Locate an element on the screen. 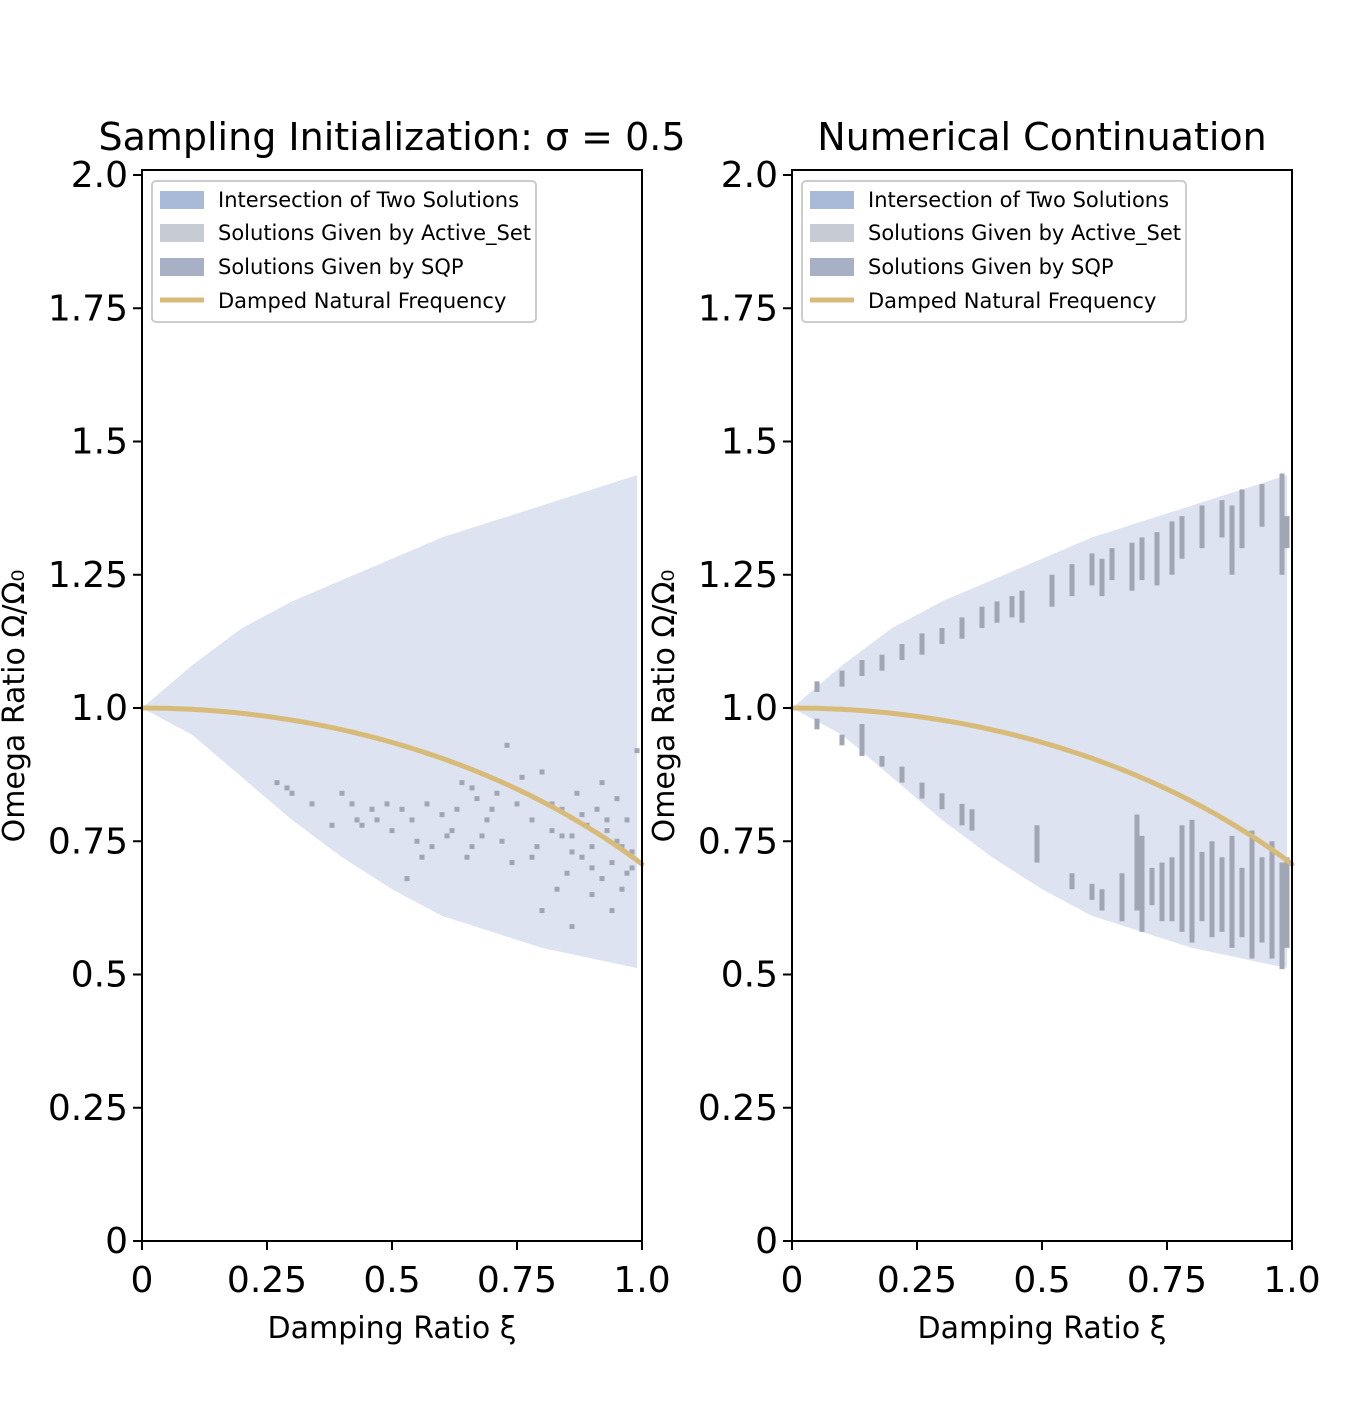  x-axis-label: Damping Ratio ξ is located at coordinates (392, 1328).